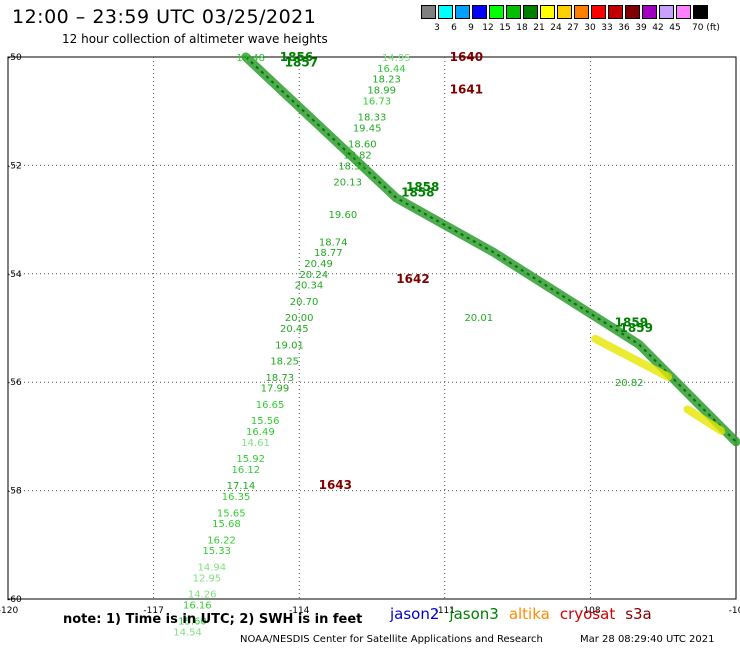  Describe the element at coordinates (236, 497) in the screenshot. I see `swh-value-label: 16.35` at that location.